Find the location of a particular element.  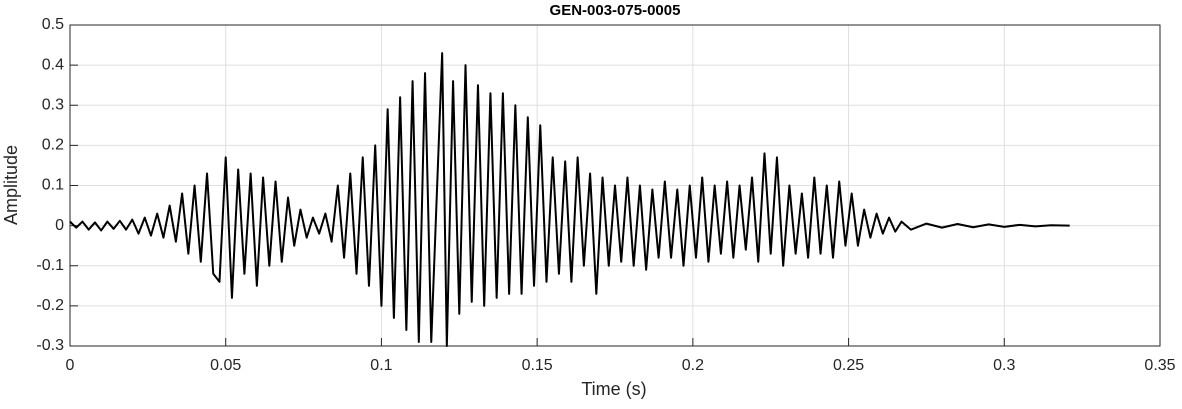

y-tick-label: -0.2 is located at coordinates (50, 305).